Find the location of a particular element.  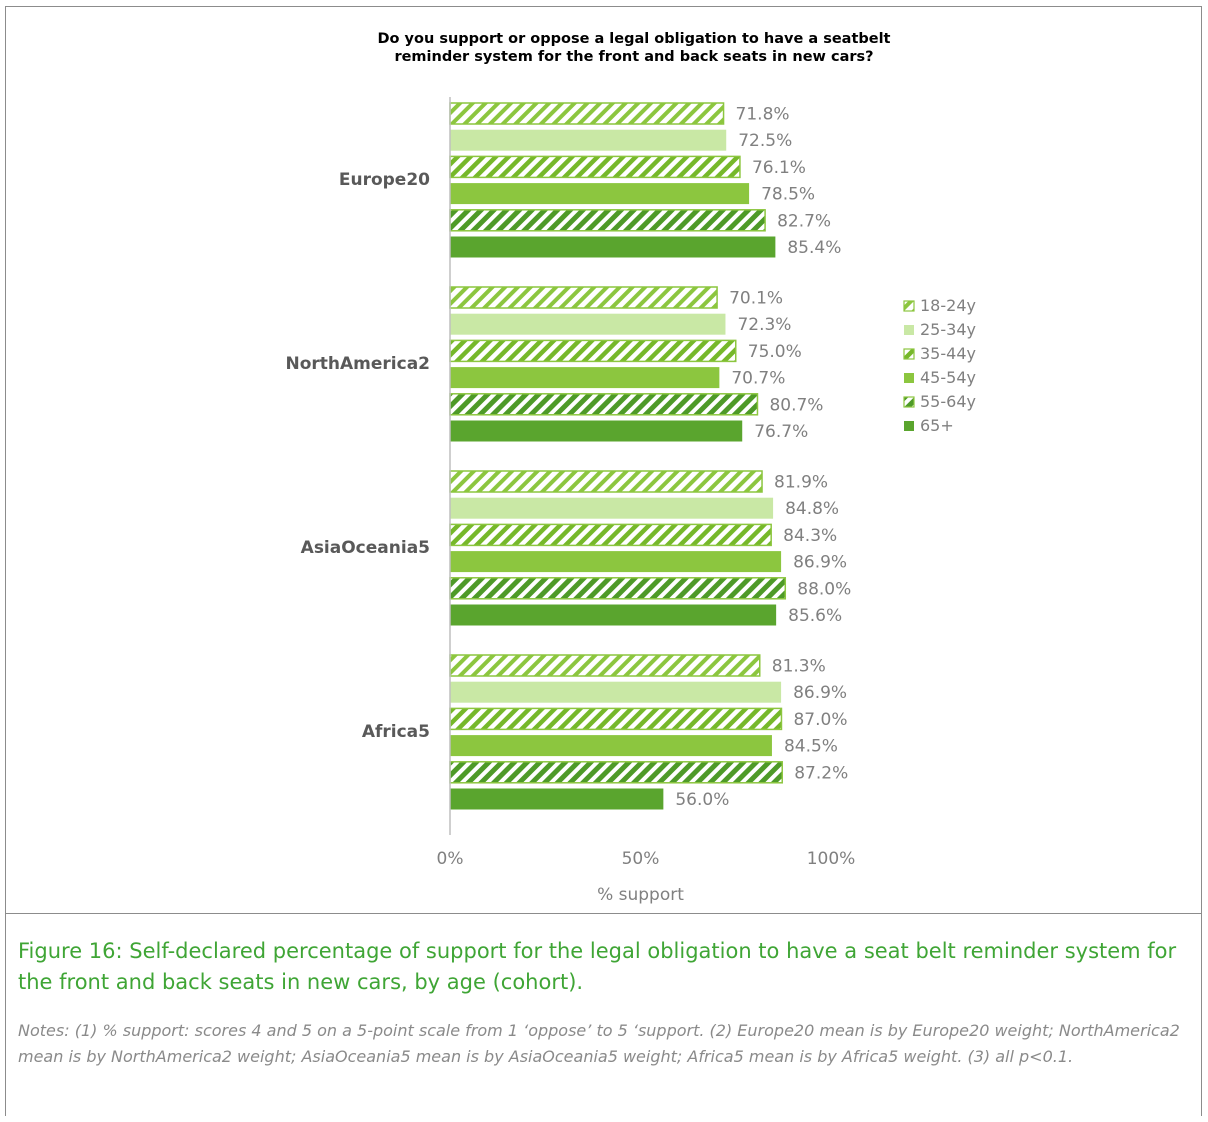

bar-Africa5-18-24y is located at coordinates (605, 665).